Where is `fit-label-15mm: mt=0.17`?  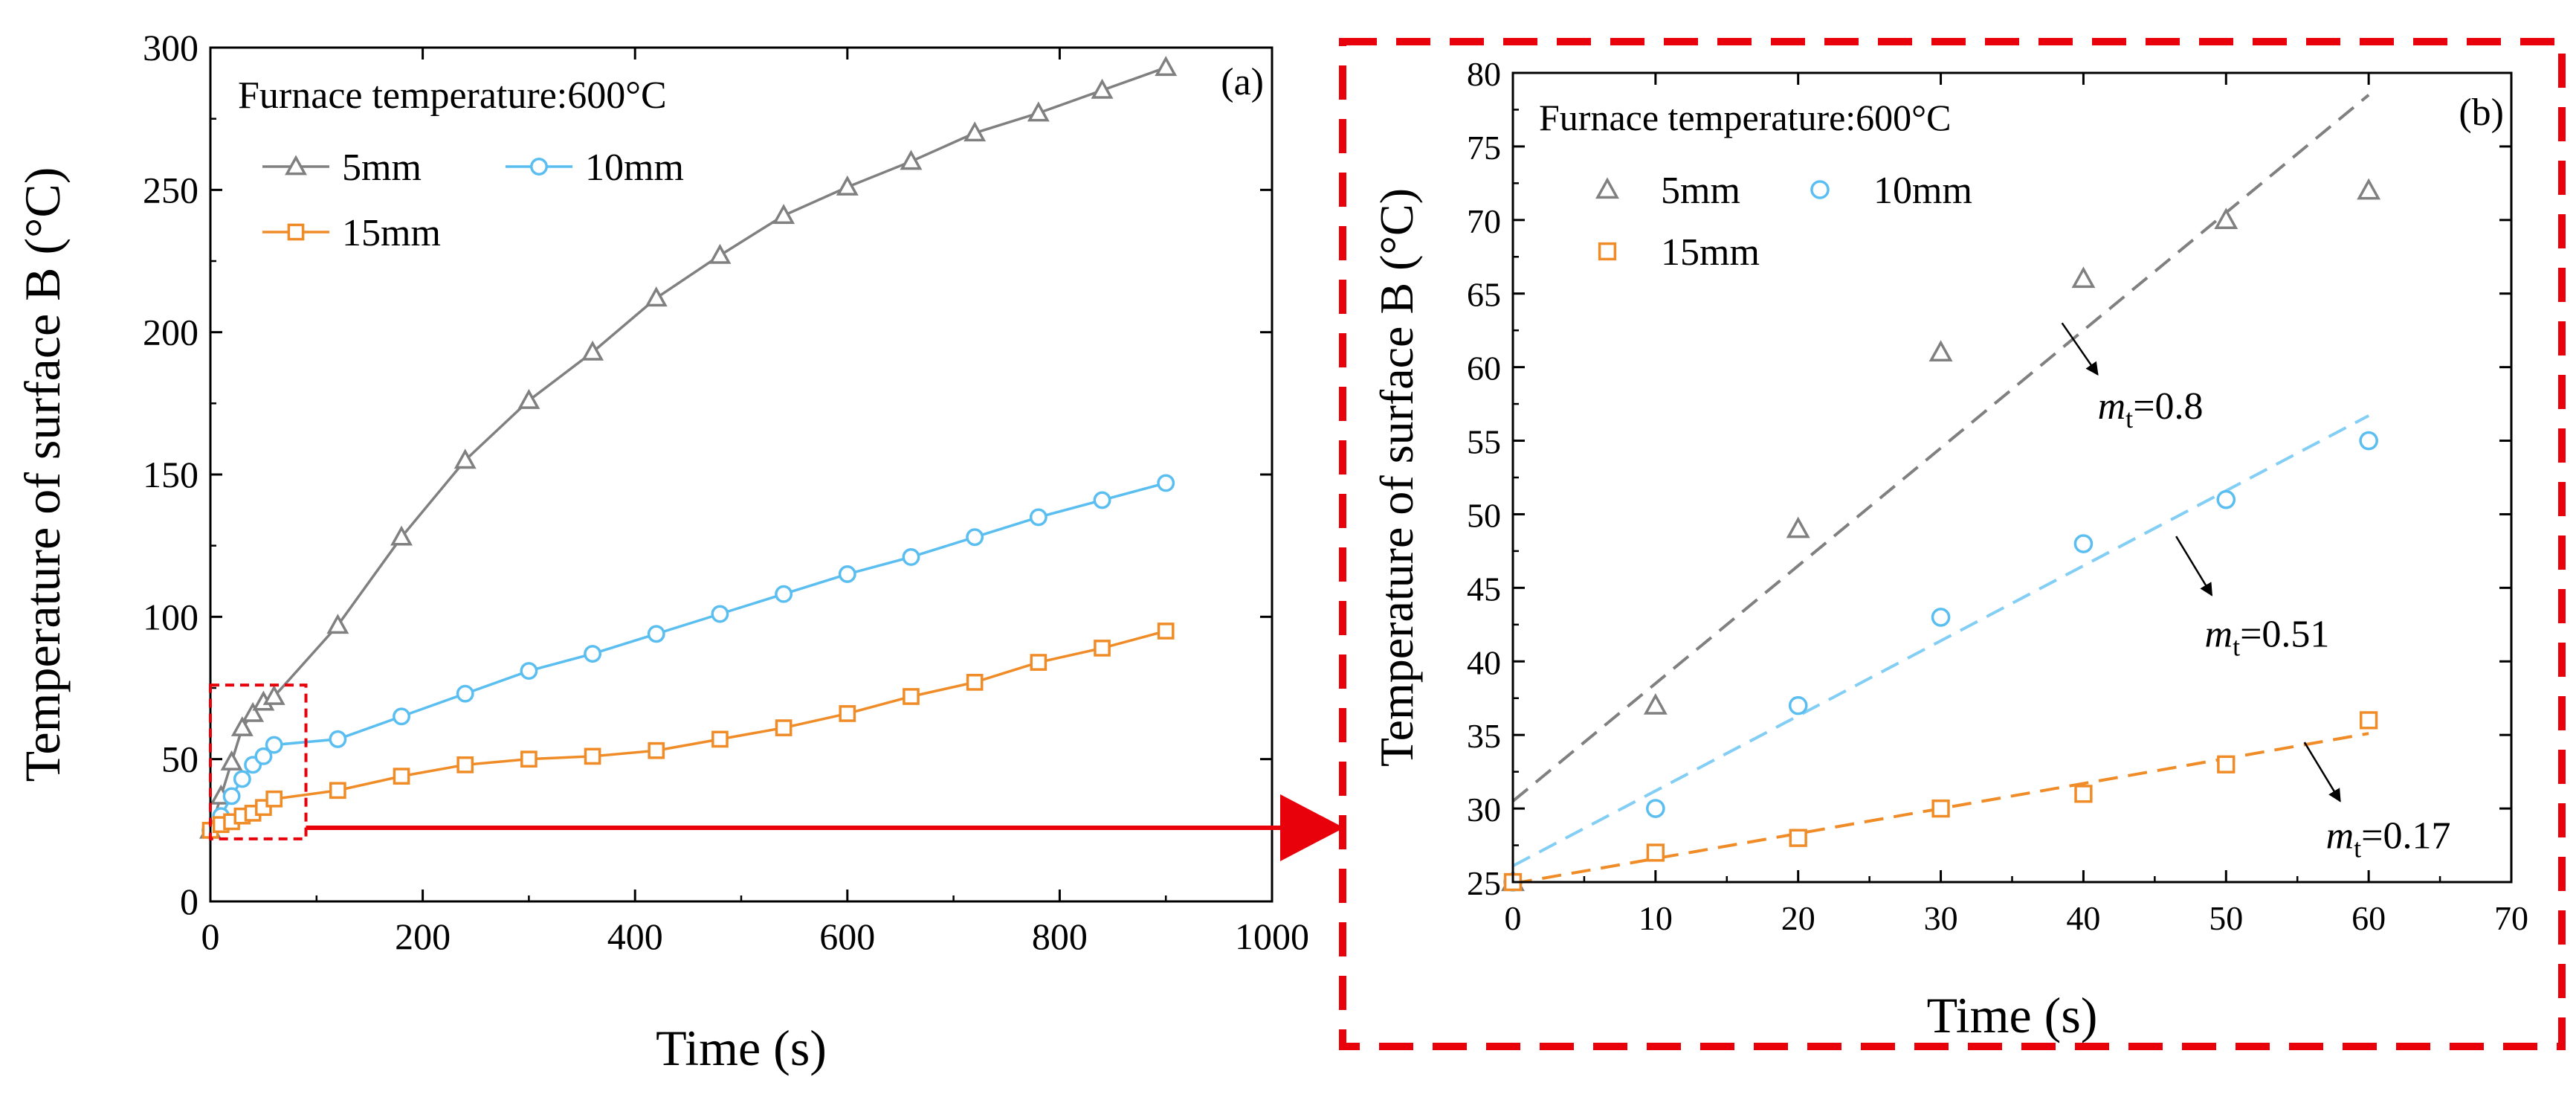 fit-label-15mm: mt=0.17 is located at coordinates (2388, 839).